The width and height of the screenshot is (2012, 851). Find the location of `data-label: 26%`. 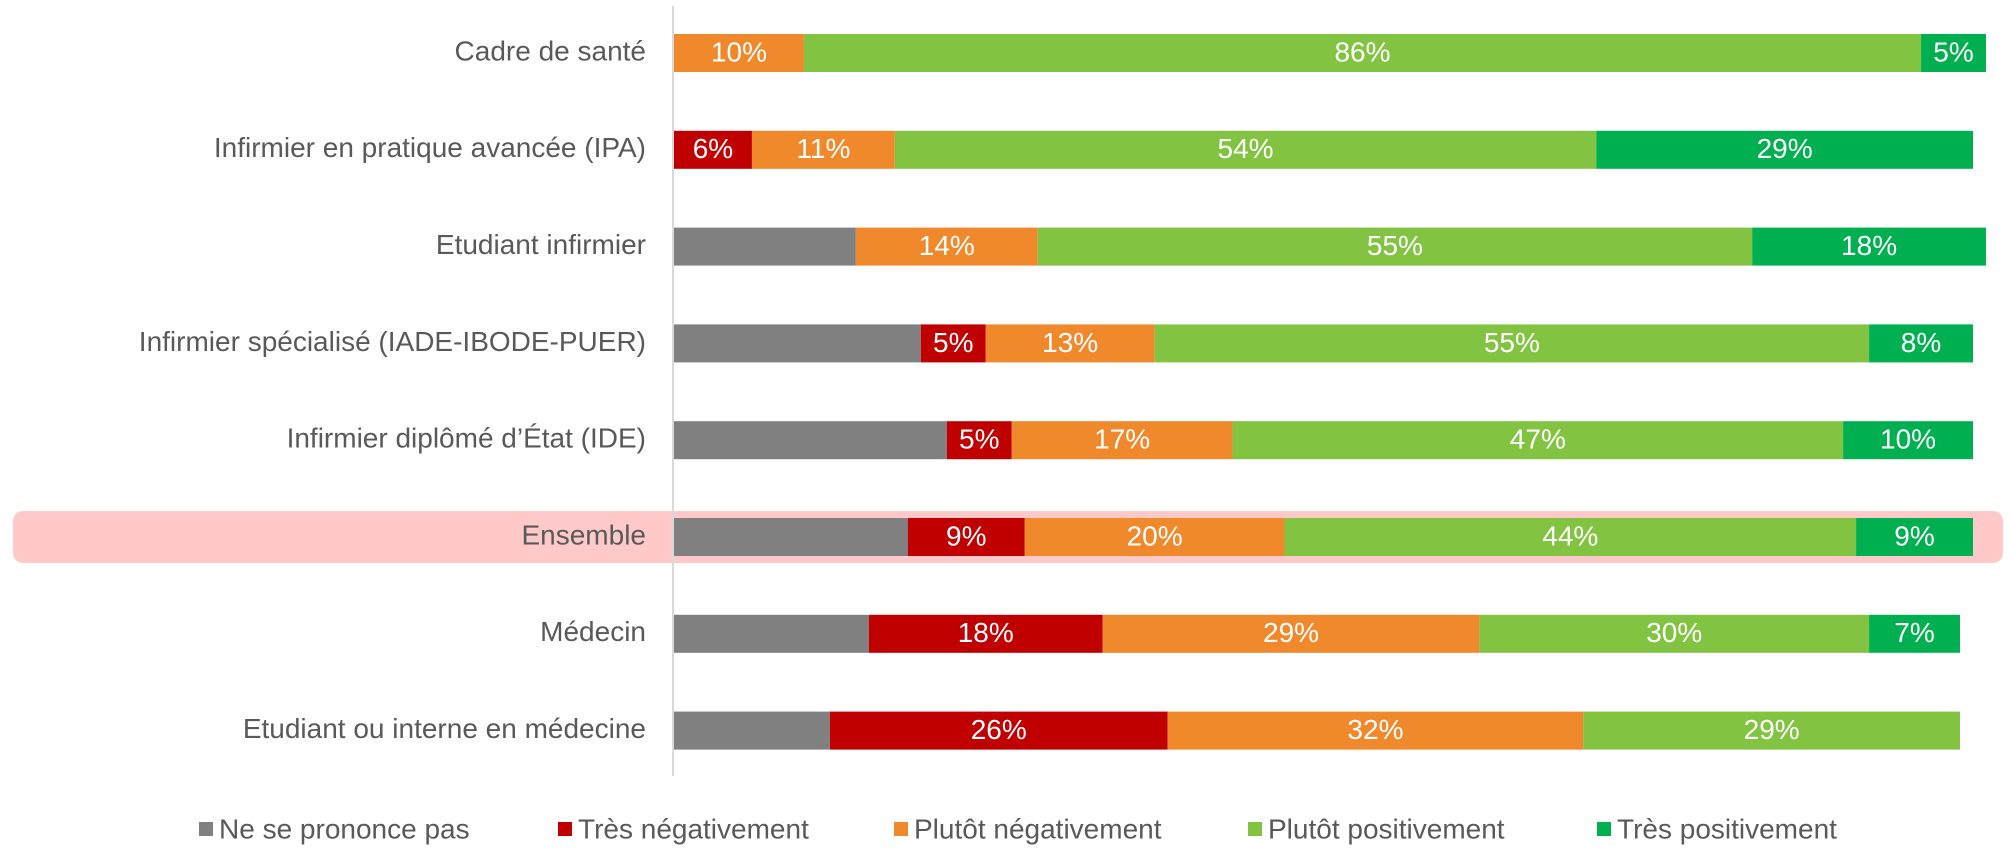

data-label: 26% is located at coordinates (999, 729).